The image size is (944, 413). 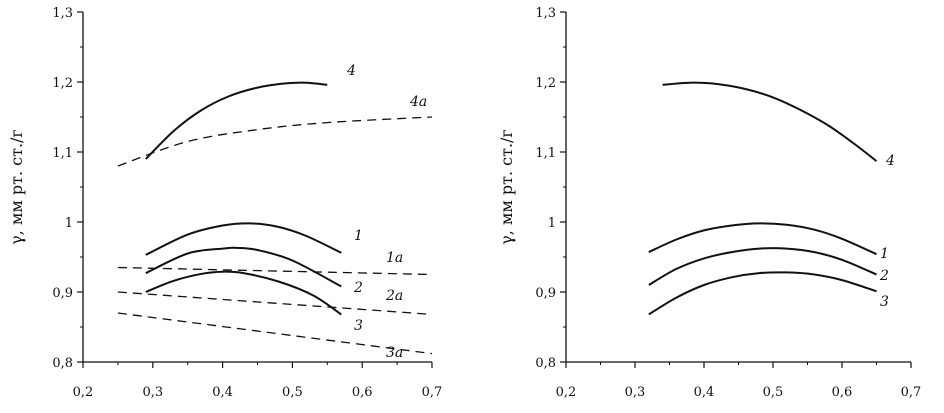 I want to click on series-label-2a: 2a, so click(x=394, y=296).